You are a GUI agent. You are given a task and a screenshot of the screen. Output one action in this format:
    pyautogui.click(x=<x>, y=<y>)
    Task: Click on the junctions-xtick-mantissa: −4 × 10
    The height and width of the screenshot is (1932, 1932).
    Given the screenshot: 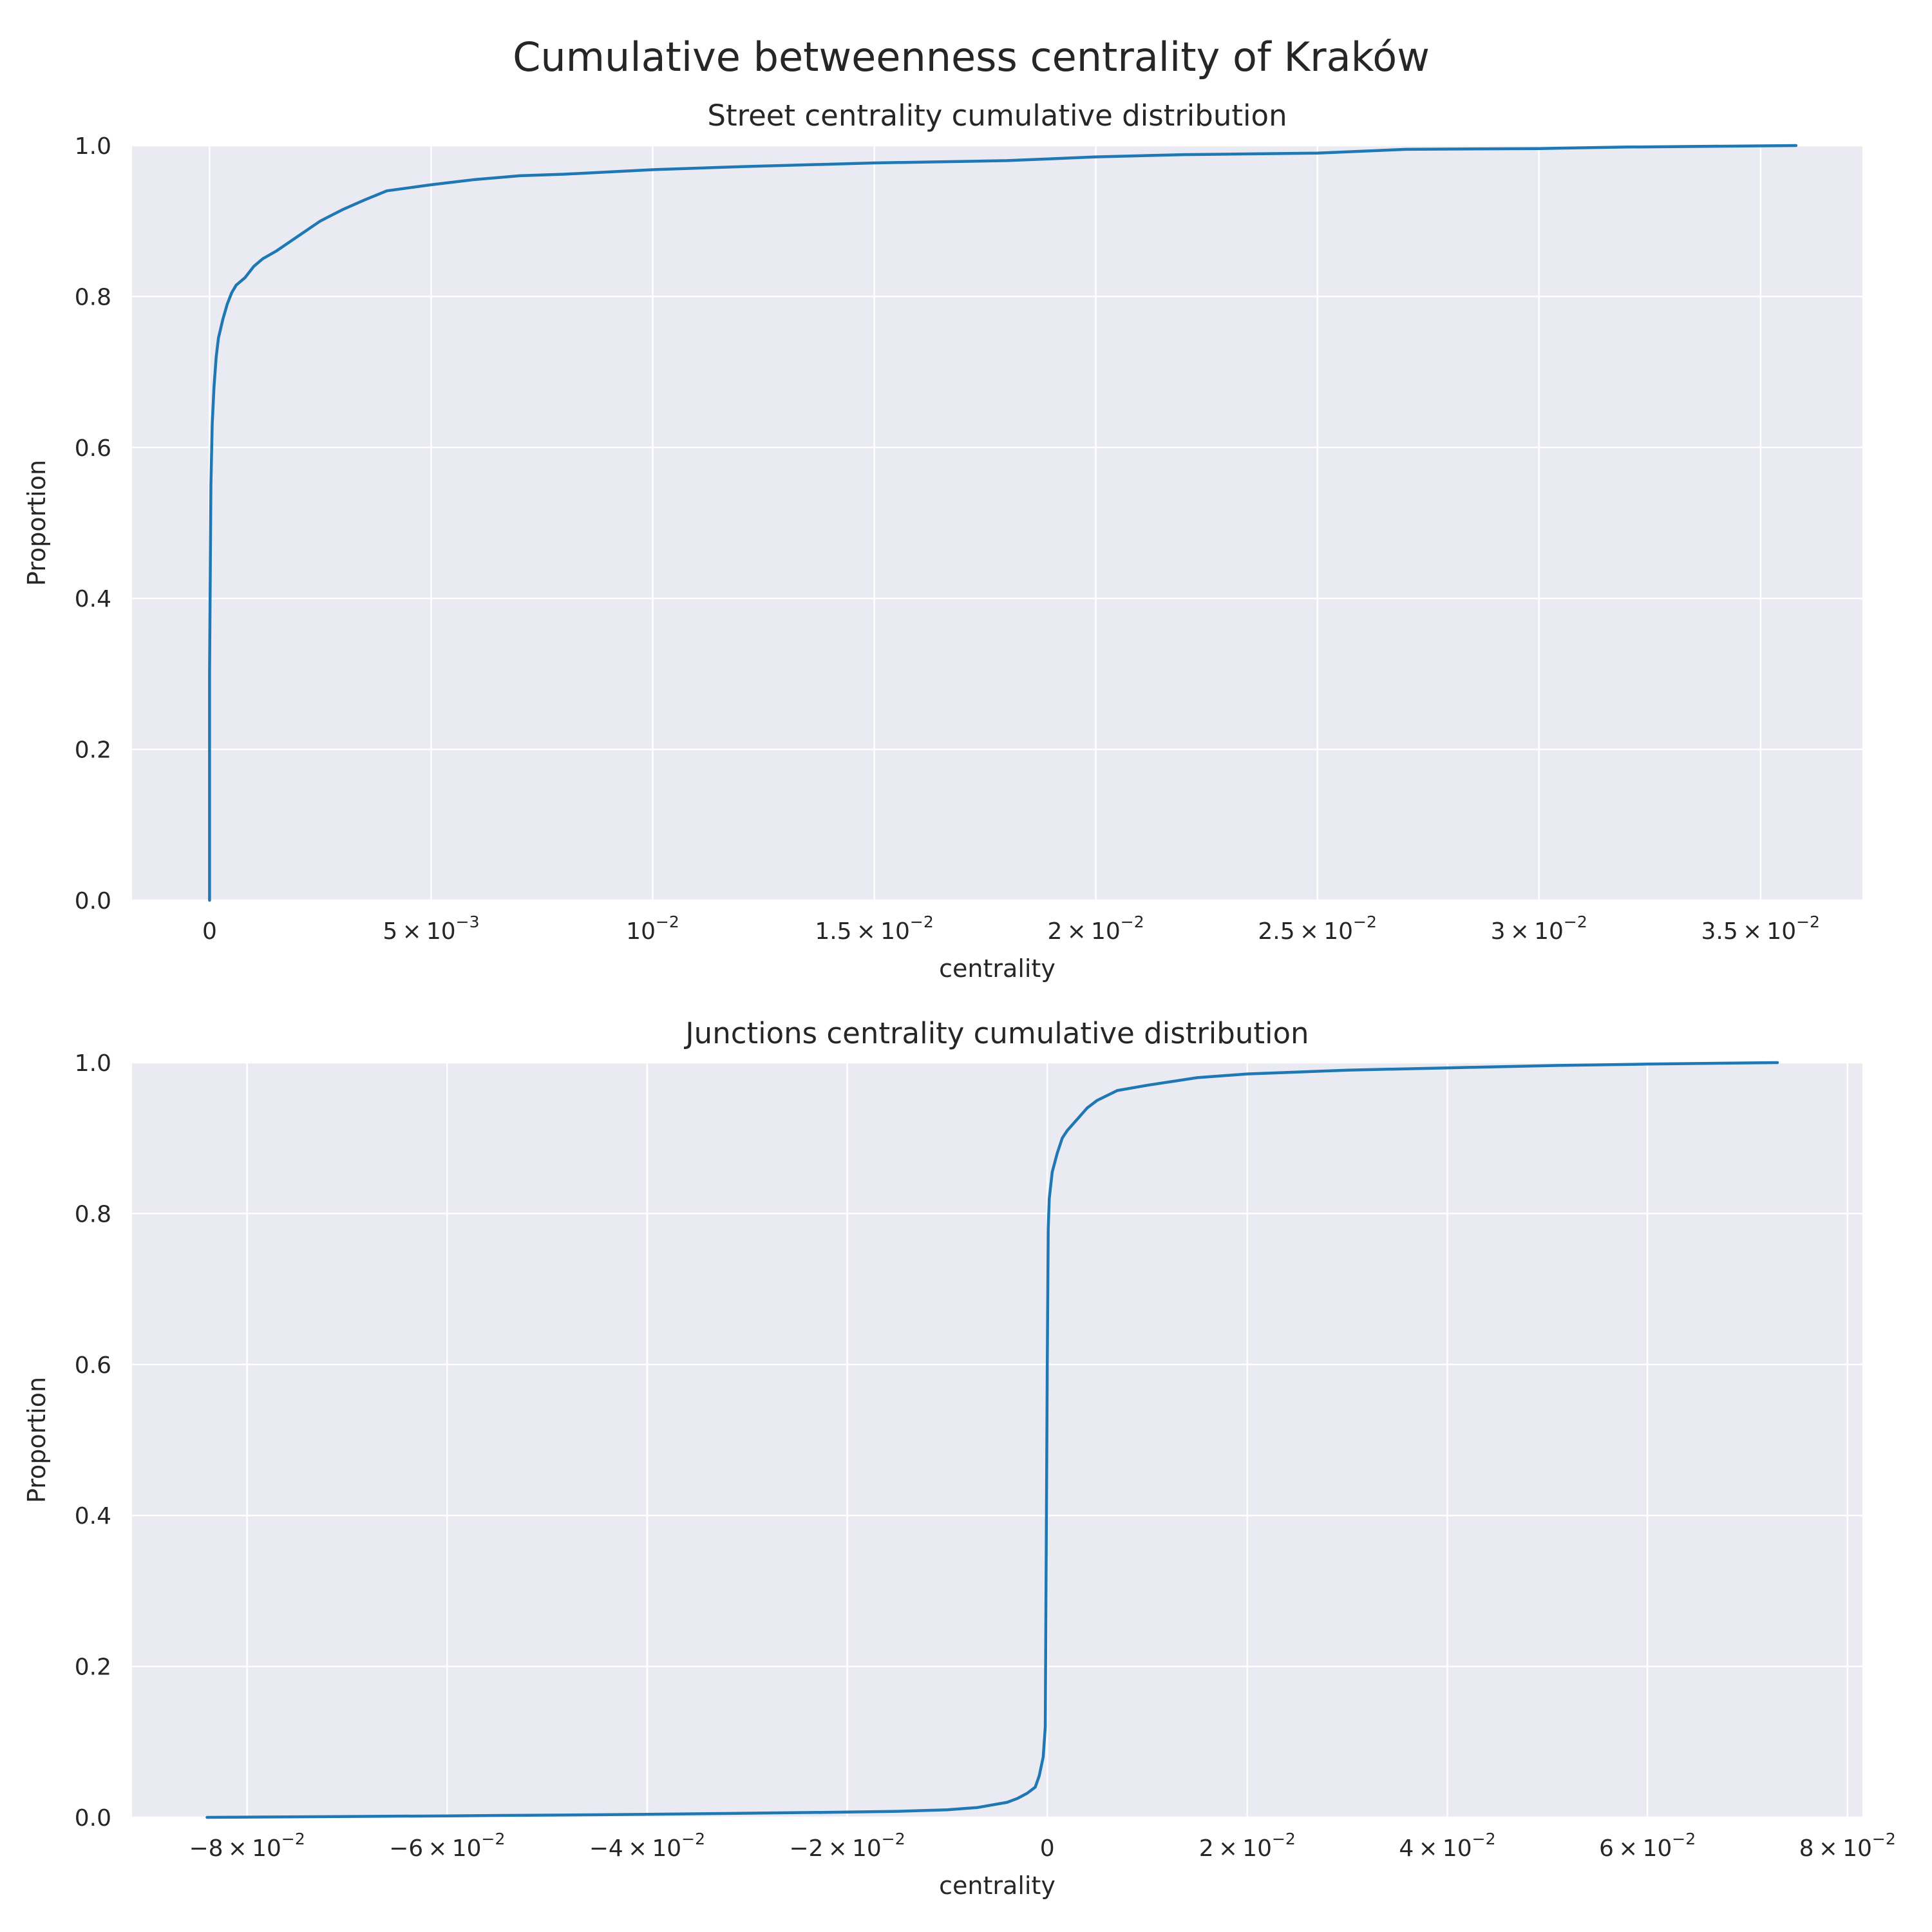 What is the action you would take?
    pyautogui.click(x=635, y=1849)
    